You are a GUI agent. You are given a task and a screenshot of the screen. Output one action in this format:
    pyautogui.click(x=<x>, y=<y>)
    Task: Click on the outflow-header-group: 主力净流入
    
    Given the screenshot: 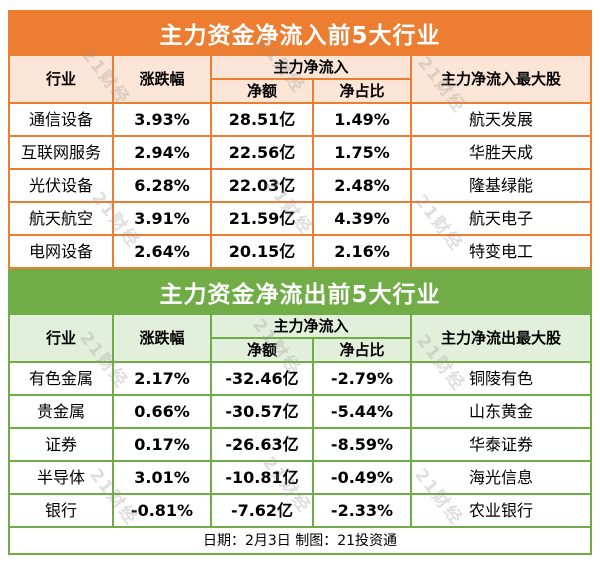 What is the action you would take?
    pyautogui.click(x=311, y=326)
    